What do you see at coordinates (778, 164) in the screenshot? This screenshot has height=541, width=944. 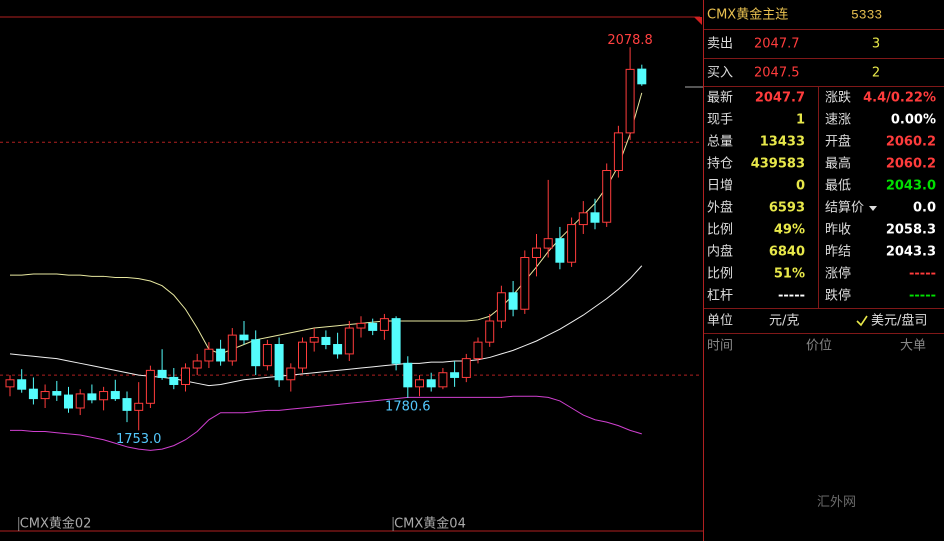 I see `stat-value: 439583` at bounding box center [778, 164].